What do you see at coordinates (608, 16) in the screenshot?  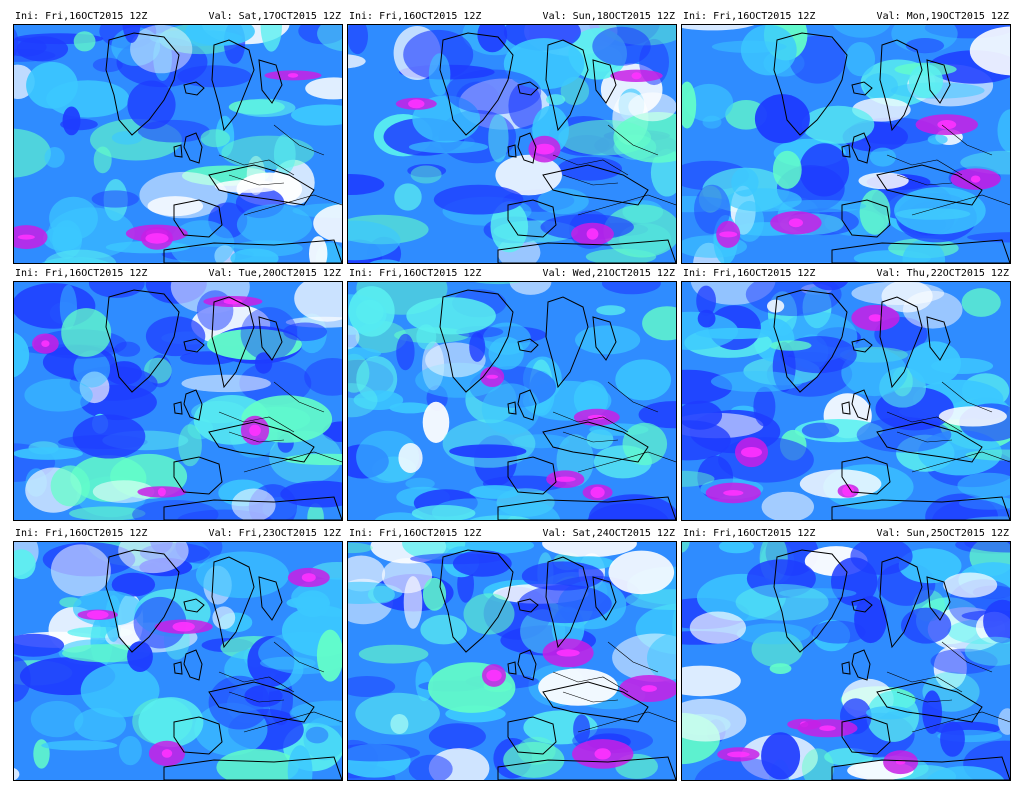 I see `valid-time-label: Val: Sun,18OCT2015 12Z` at bounding box center [608, 16].